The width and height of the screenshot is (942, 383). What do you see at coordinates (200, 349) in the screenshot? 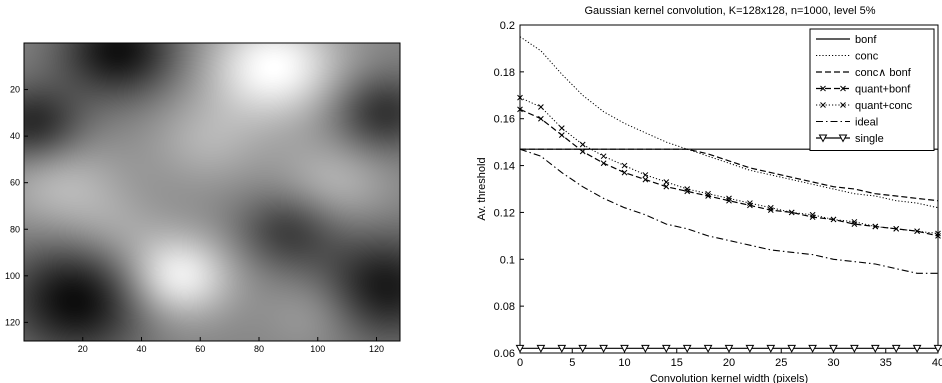
I see `heatmap-x-tick-label: 60` at bounding box center [200, 349].